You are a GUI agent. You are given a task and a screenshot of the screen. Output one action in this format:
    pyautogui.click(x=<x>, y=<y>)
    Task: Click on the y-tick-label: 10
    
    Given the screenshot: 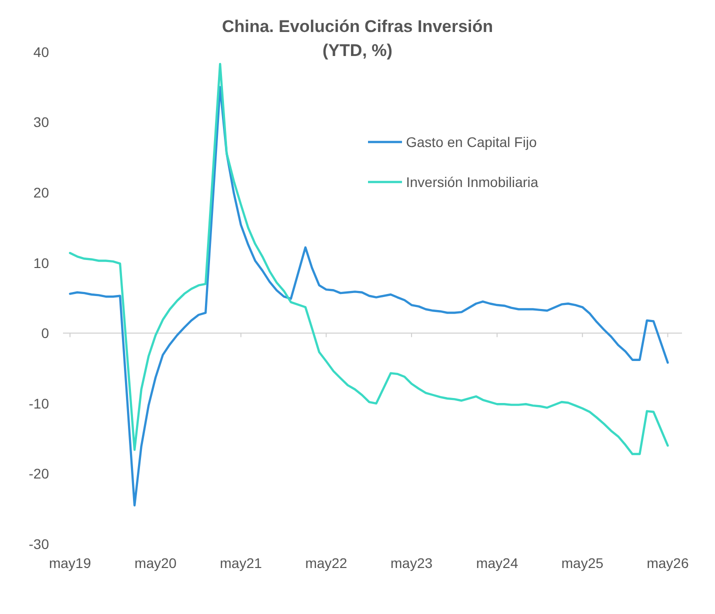 What is the action you would take?
    pyautogui.click(x=41, y=262)
    